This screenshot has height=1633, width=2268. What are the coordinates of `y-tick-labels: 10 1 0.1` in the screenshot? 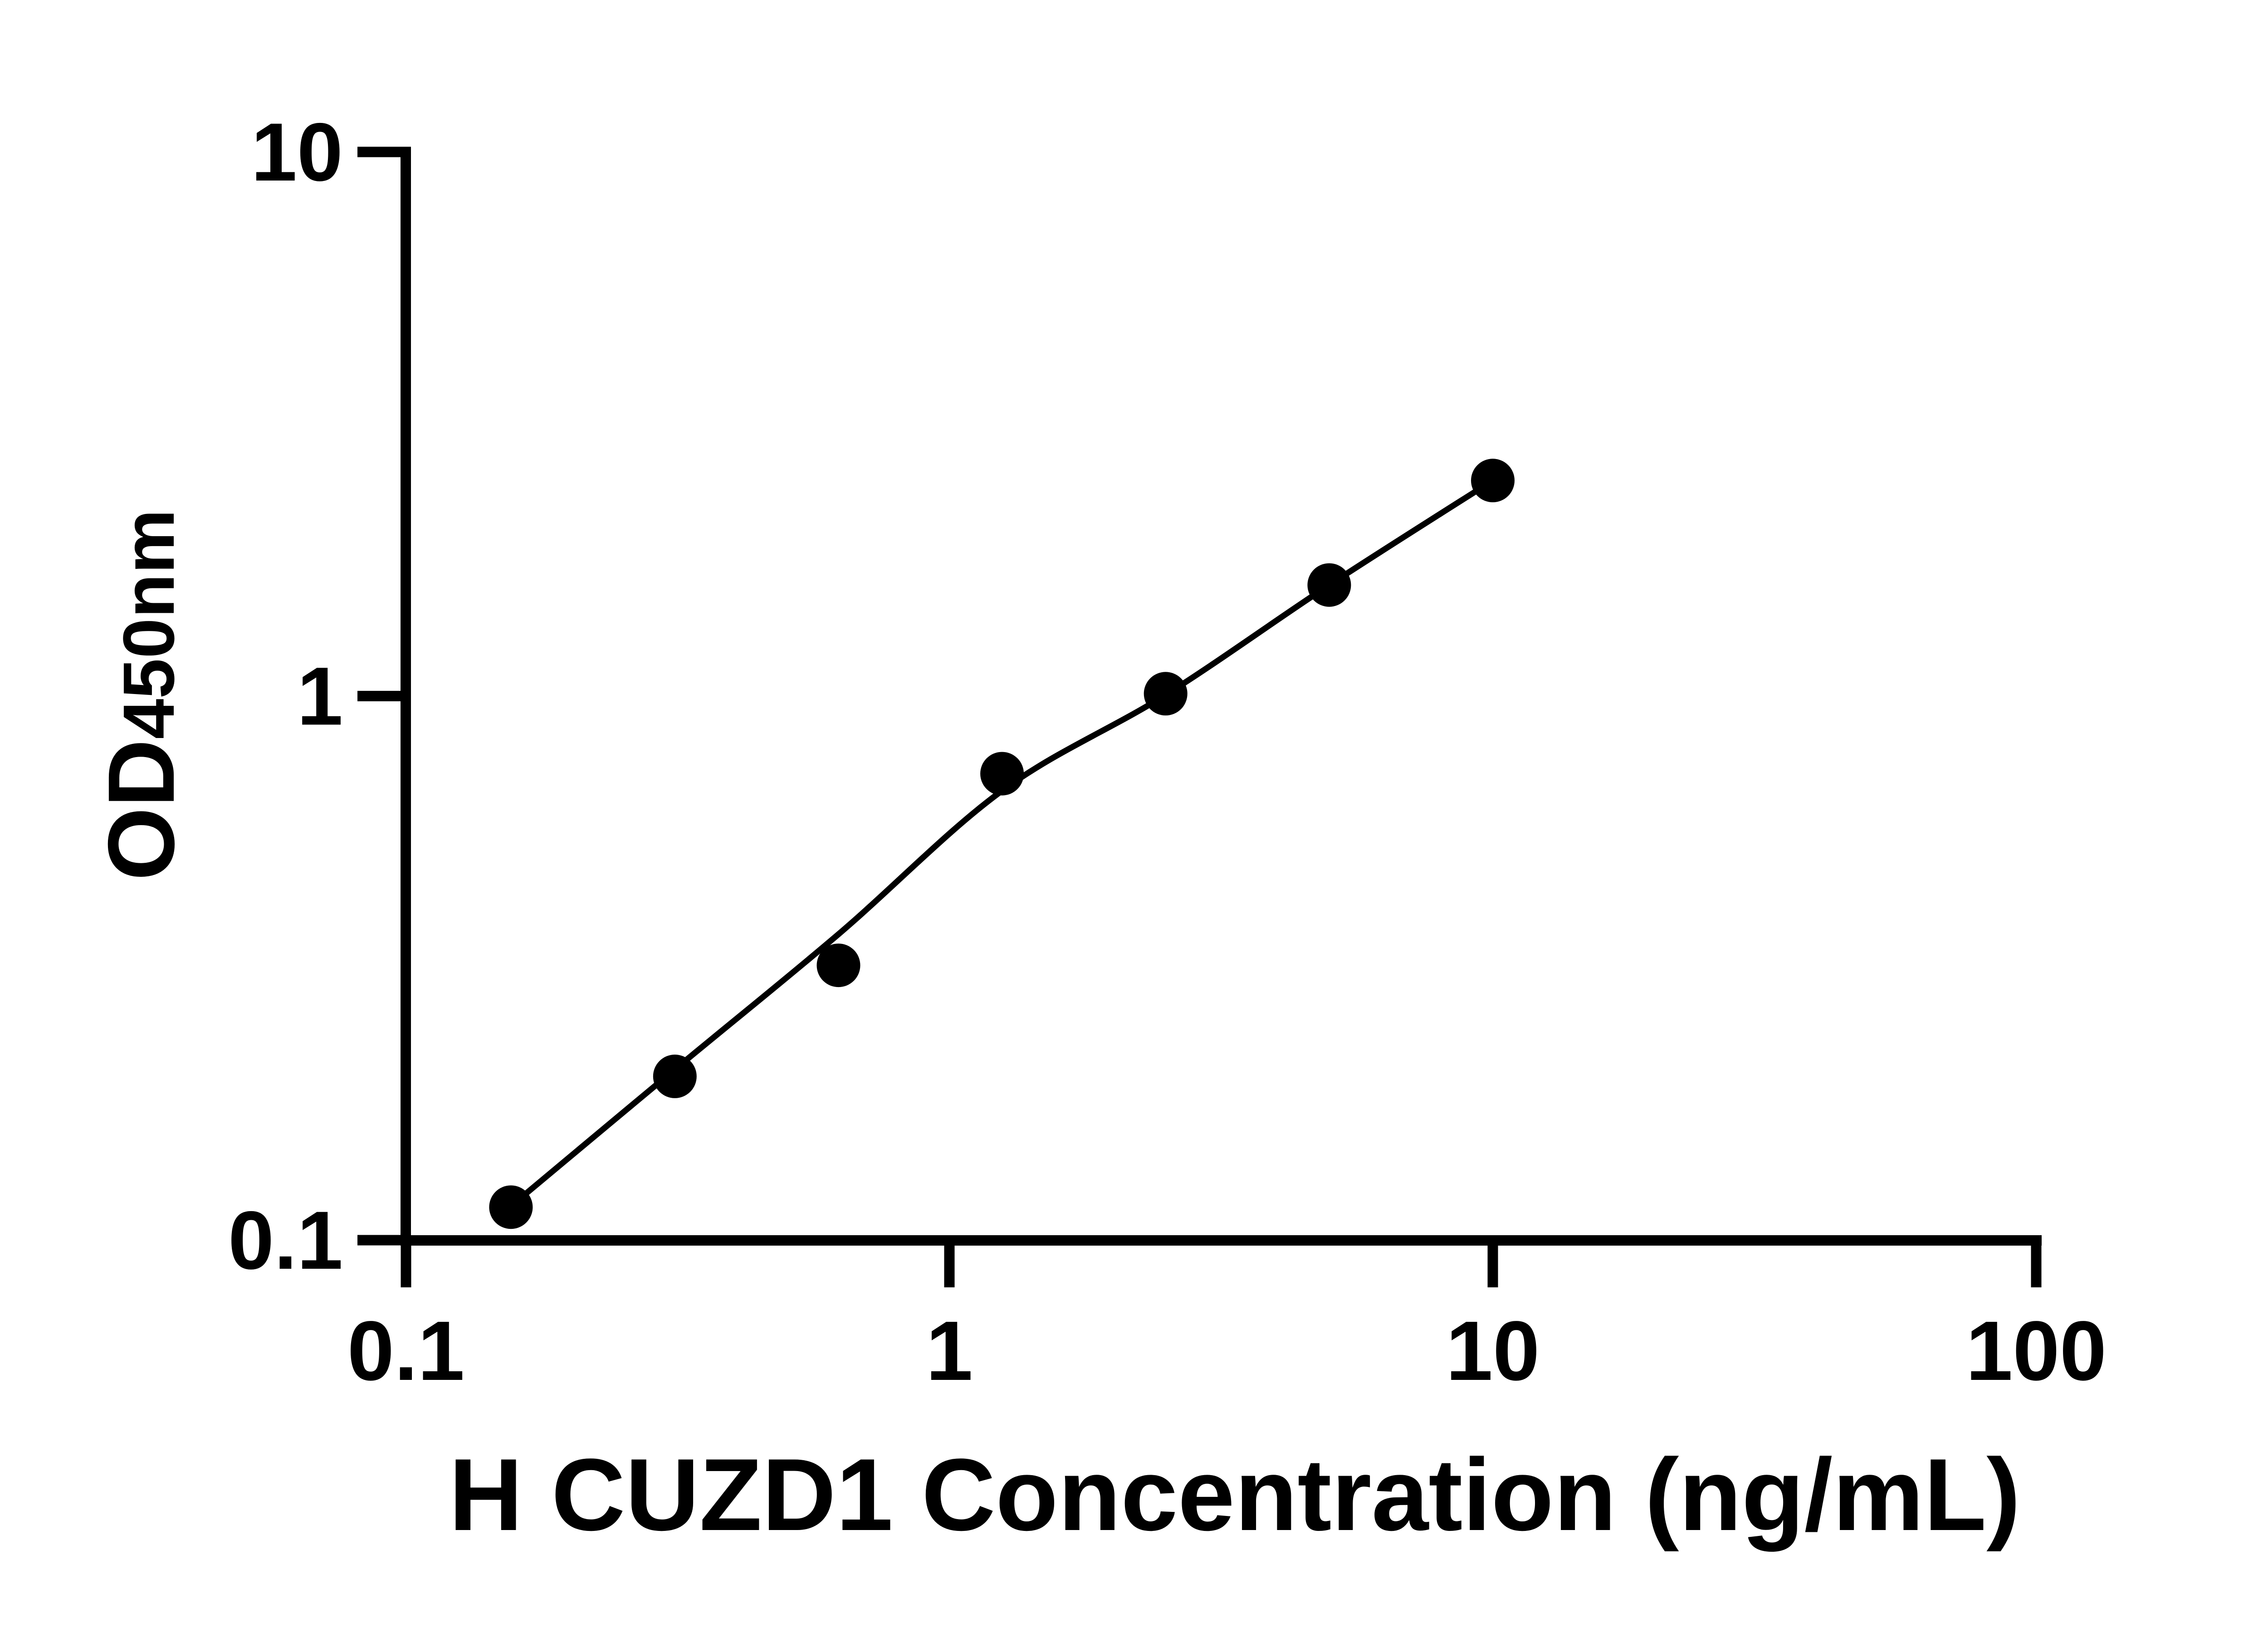 It's located at (285, 696).